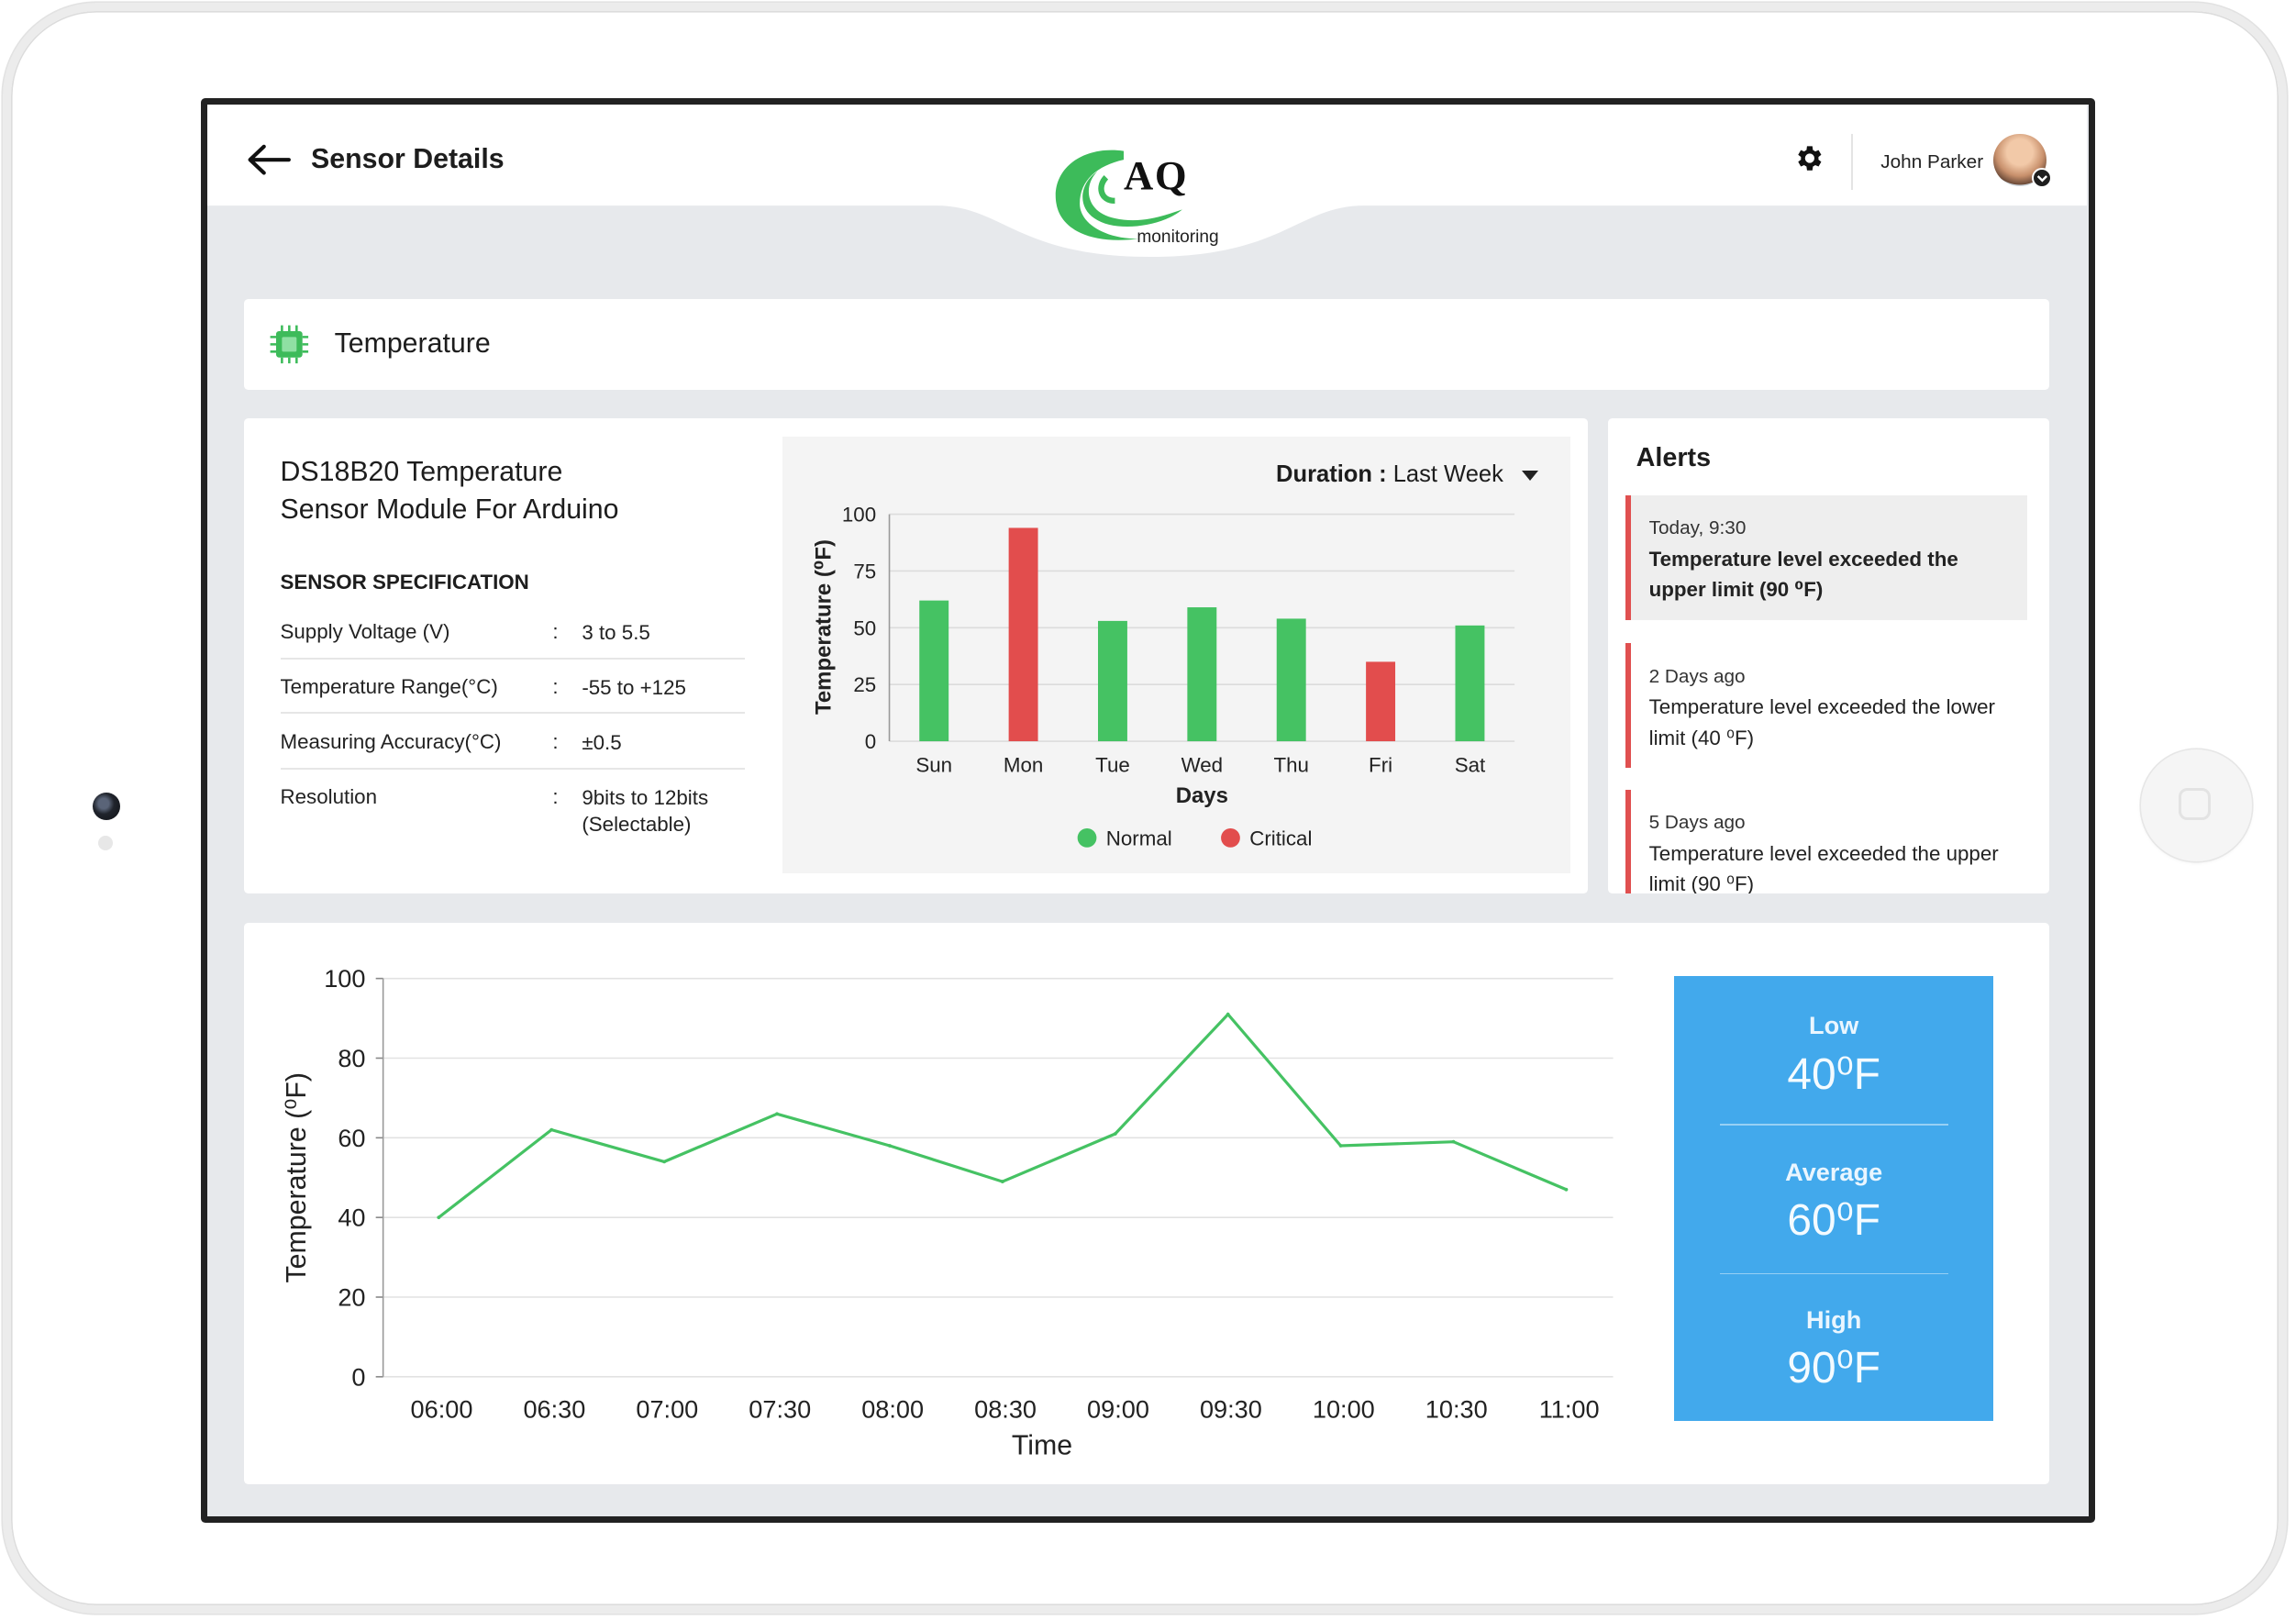 This screenshot has width=2296, height=1620. Describe the element at coordinates (1697, 823) in the screenshot. I see `alert-time: 5 Days ago` at that location.